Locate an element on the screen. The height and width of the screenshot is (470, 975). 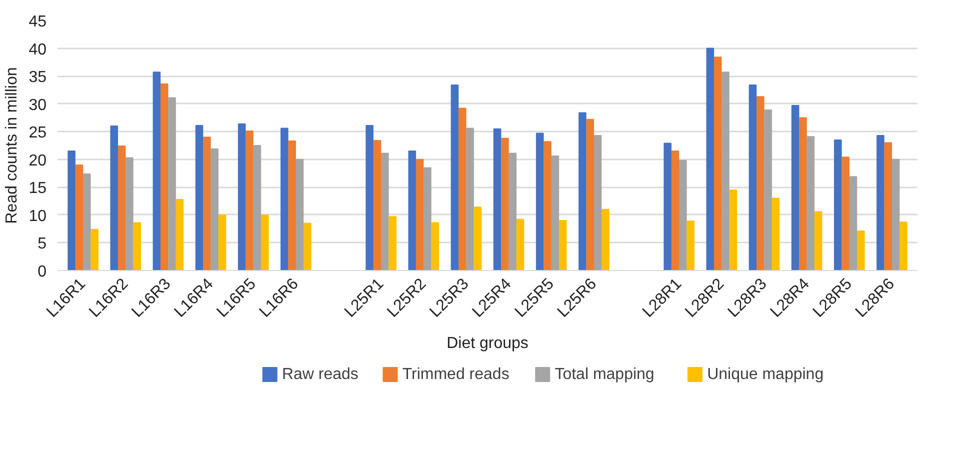
y-tick-label: 0 is located at coordinates (42, 272).